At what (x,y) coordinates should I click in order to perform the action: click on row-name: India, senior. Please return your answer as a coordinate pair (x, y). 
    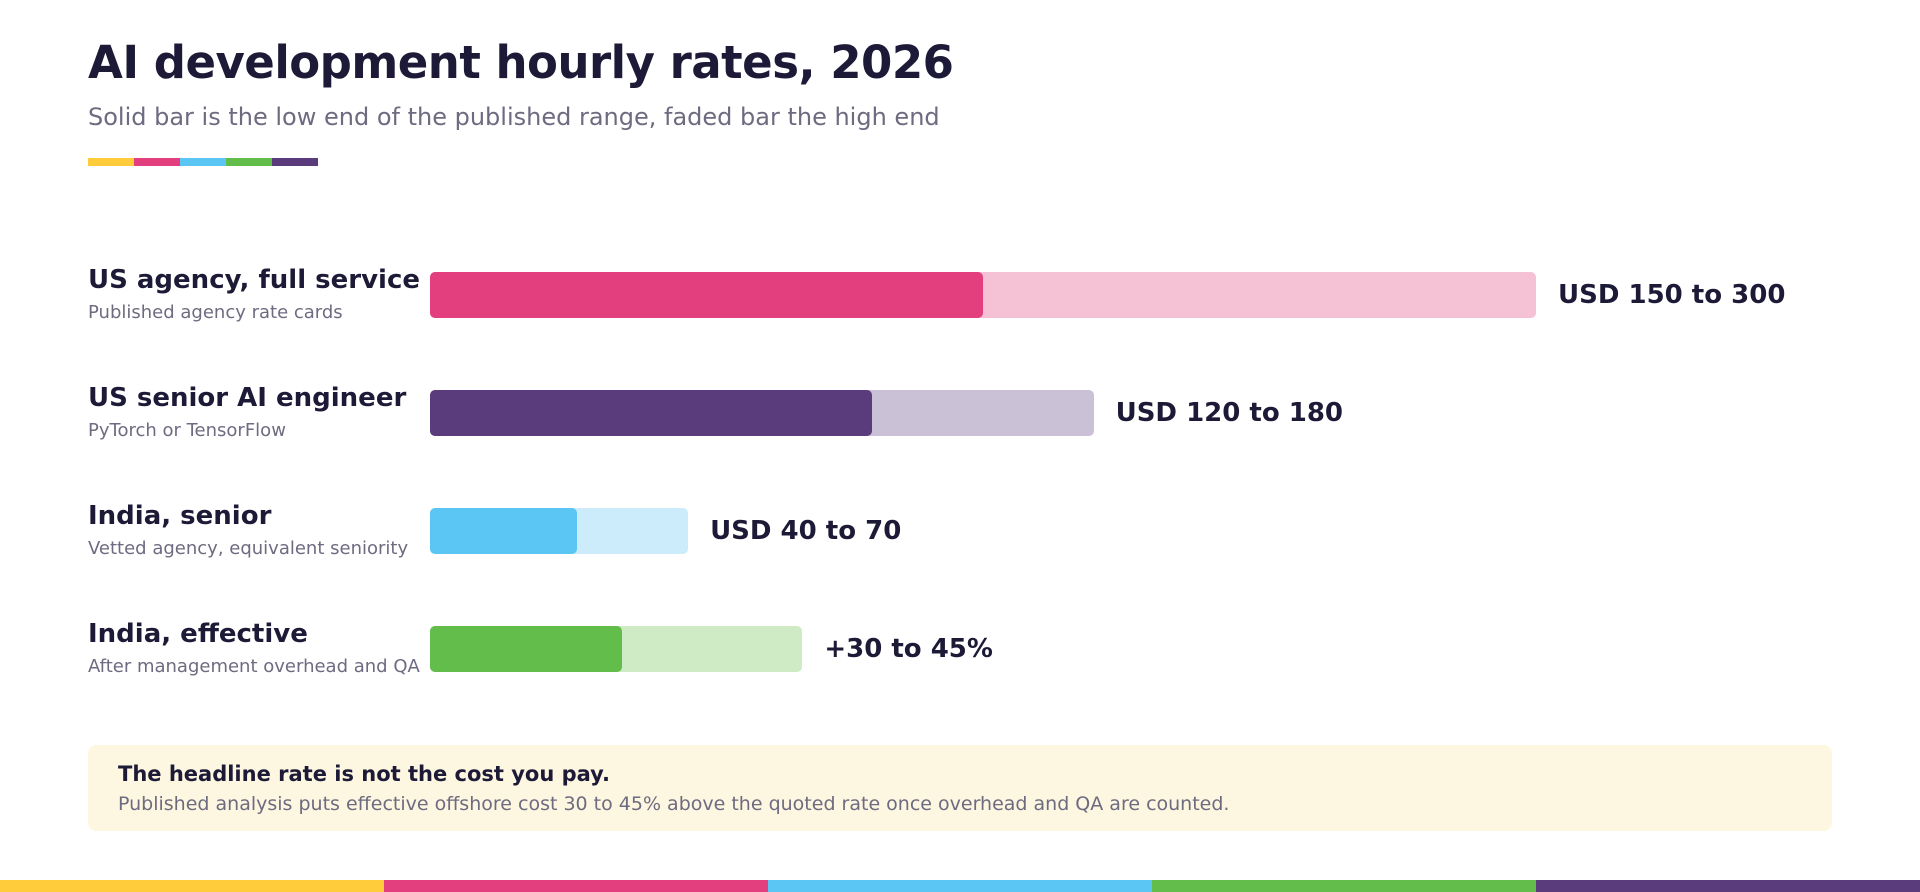
    Looking at the image, I should click on (180, 516).